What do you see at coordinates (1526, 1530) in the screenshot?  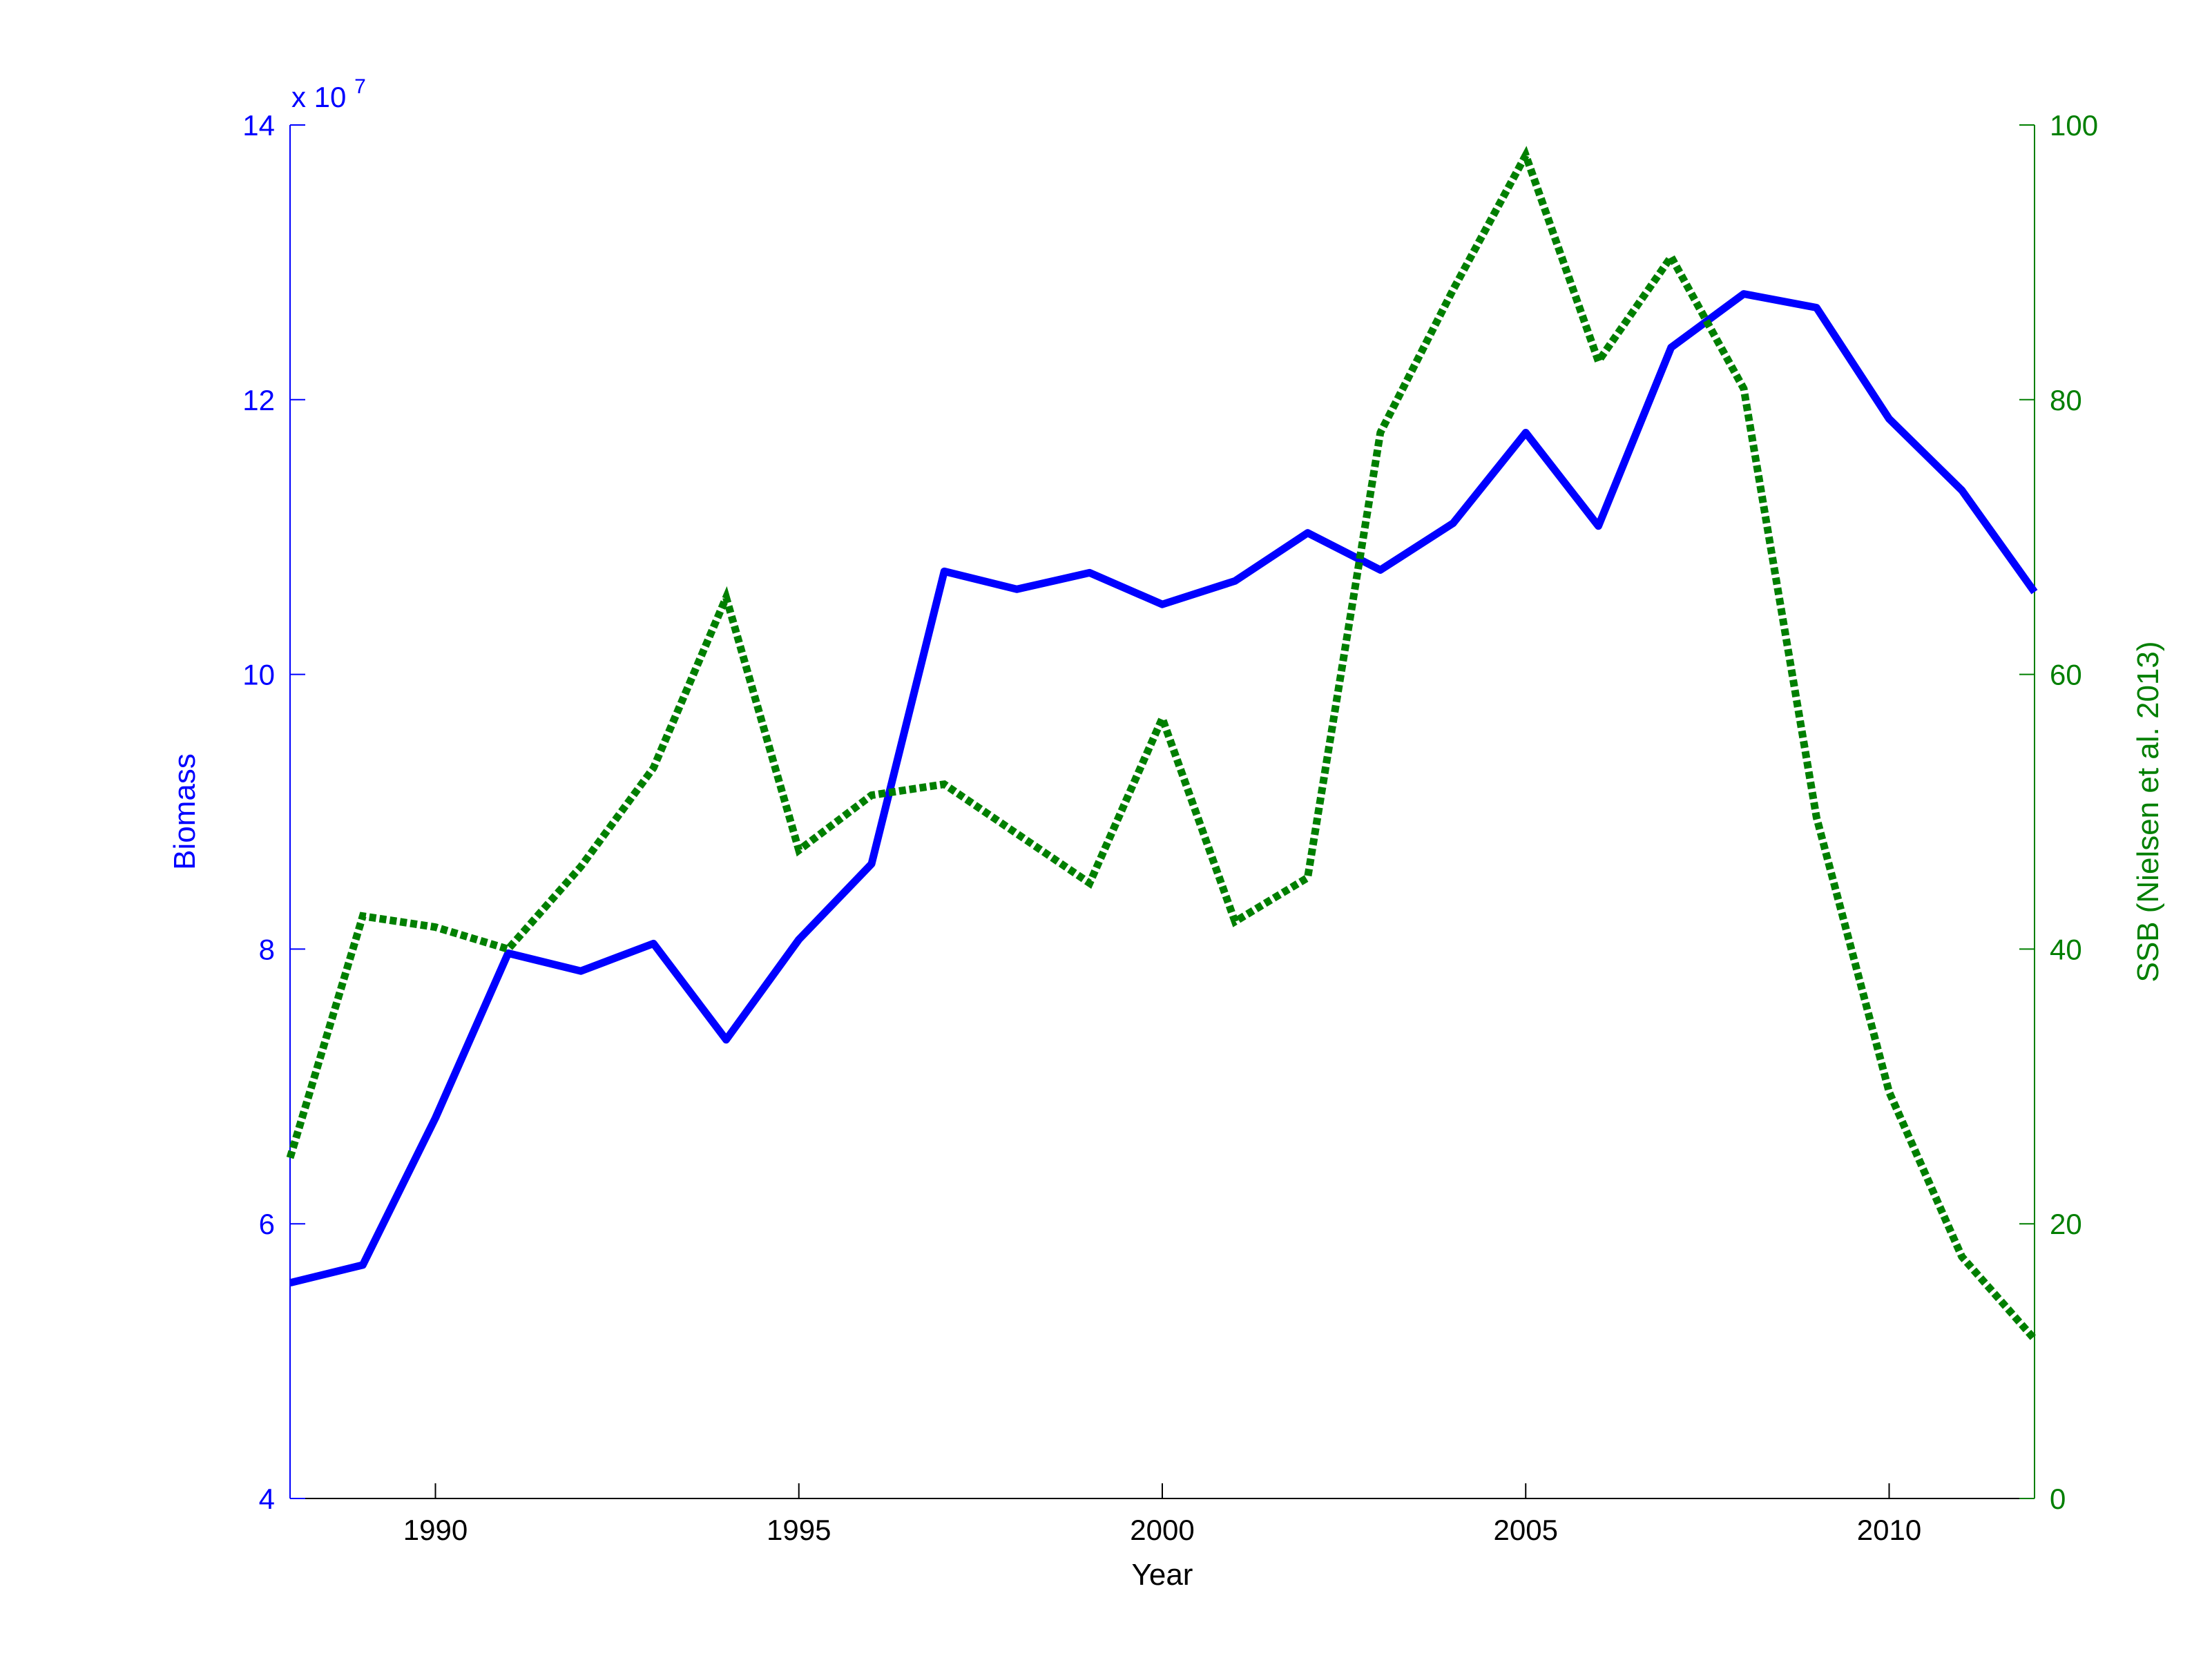 I see `x-tick-label: 2005` at bounding box center [1526, 1530].